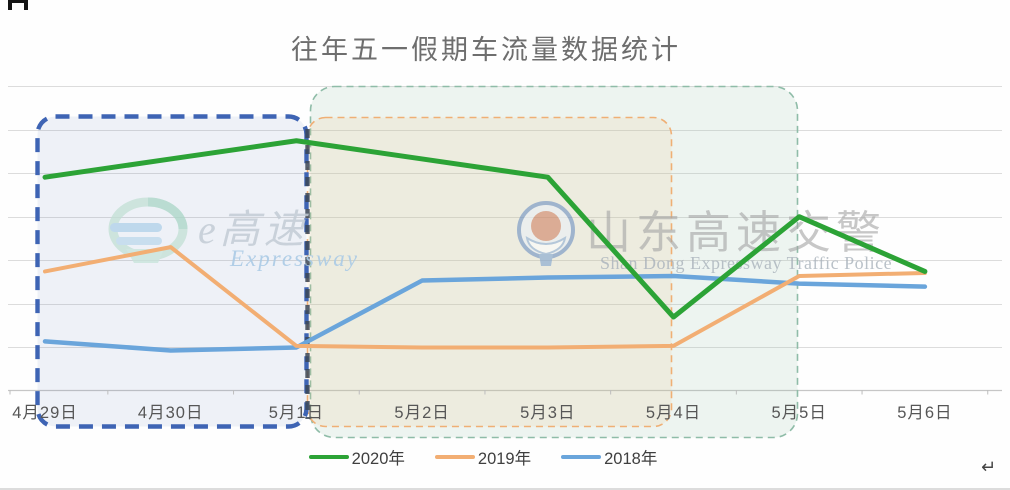 The height and width of the screenshot is (490, 1010). Describe the element at coordinates (499, 392) in the screenshot. I see `axis-ticks` at that location.